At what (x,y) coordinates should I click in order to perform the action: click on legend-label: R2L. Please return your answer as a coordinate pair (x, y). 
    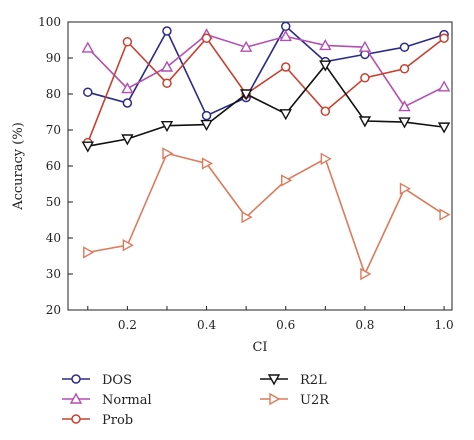
    Looking at the image, I should click on (313, 380).